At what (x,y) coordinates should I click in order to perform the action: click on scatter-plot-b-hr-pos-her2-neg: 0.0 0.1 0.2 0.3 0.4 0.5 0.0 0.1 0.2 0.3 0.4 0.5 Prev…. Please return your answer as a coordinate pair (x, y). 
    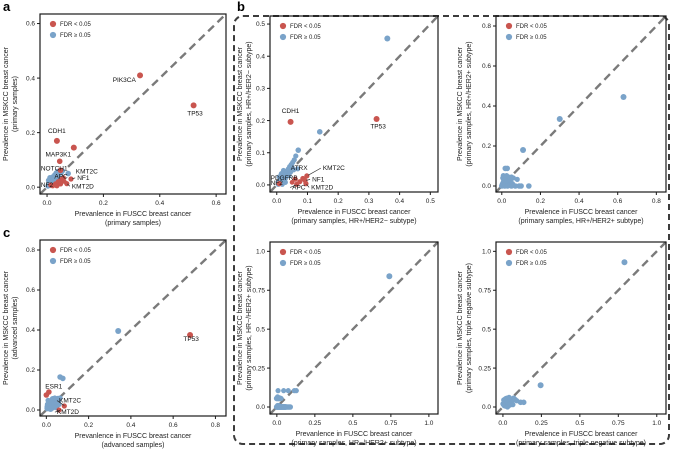
    Looking at the image, I should click on (338, 120).